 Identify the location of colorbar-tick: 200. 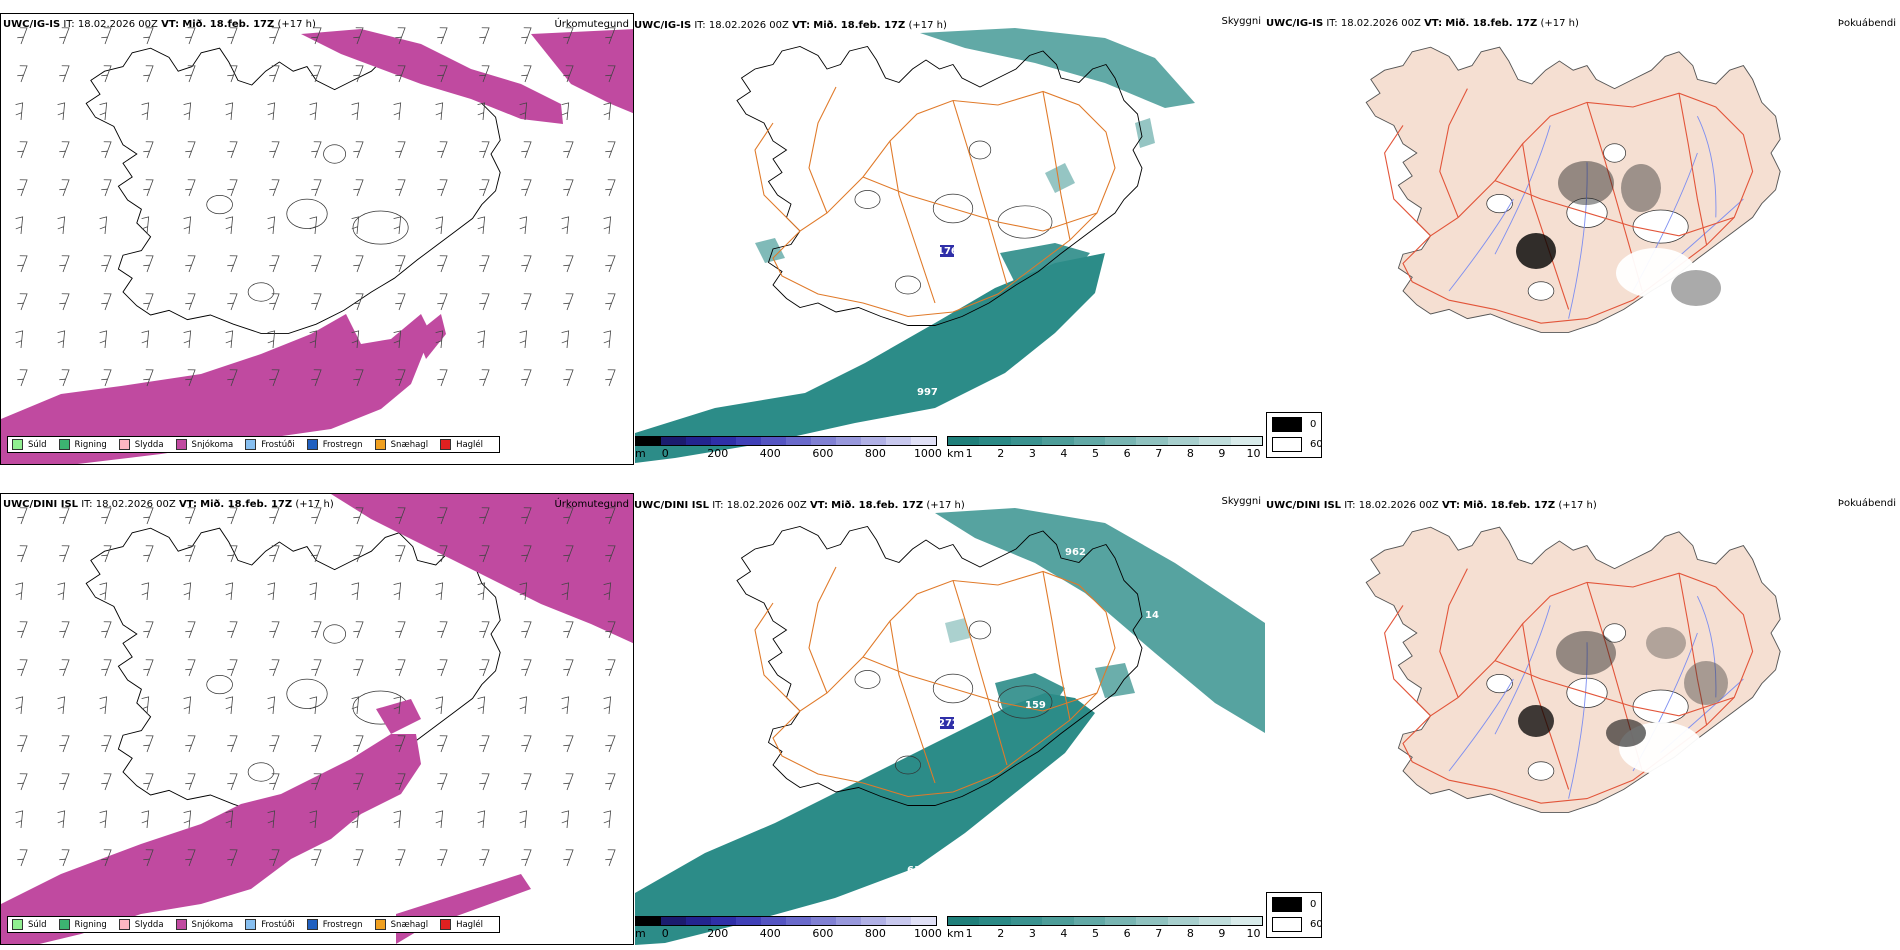
(718, 933).